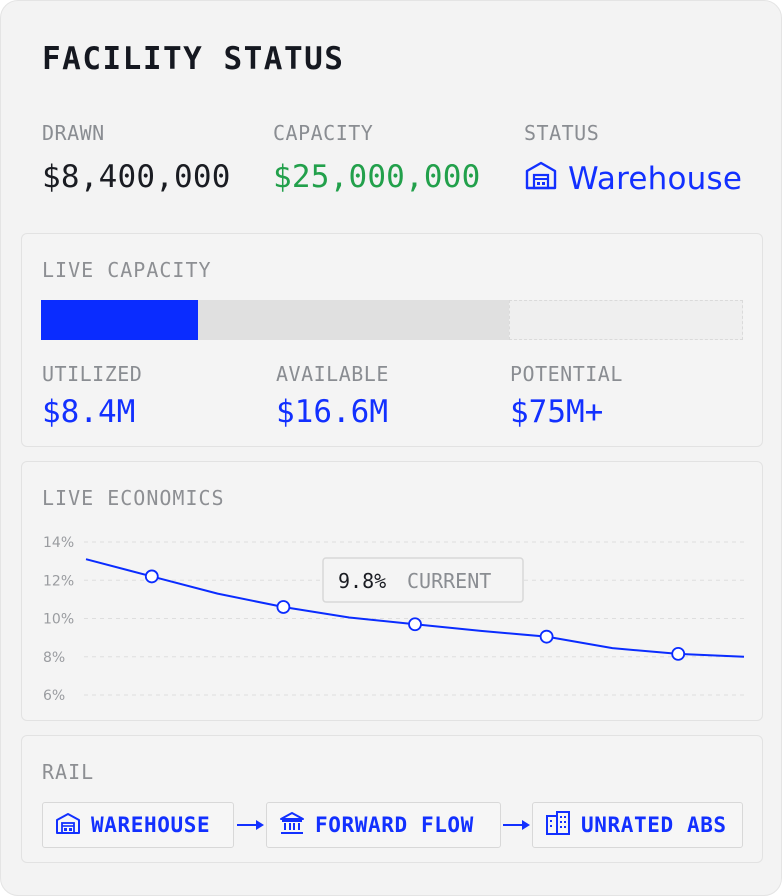 The height and width of the screenshot is (896, 782). What do you see at coordinates (58, 620) in the screenshot?
I see `y-tick-label: 10%` at bounding box center [58, 620].